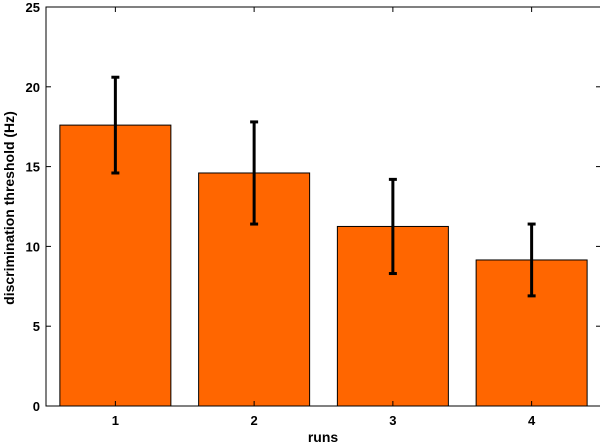 The image size is (600, 448). What do you see at coordinates (532, 420) in the screenshot?
I see `x-tick-label-4: 4` at bounding box center [532, 420].